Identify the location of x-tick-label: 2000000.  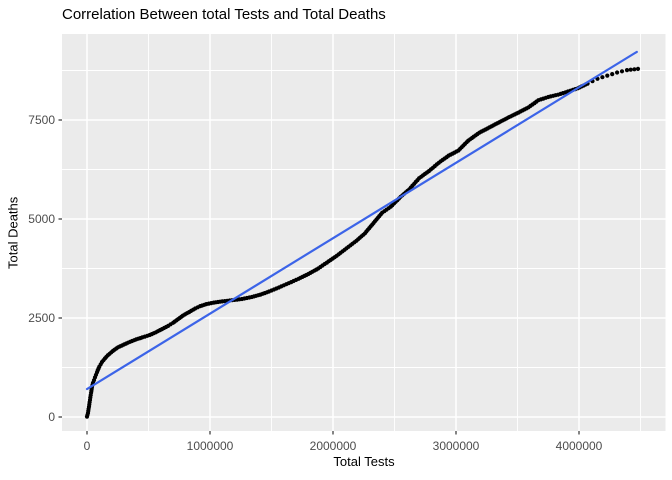
(333, 446).